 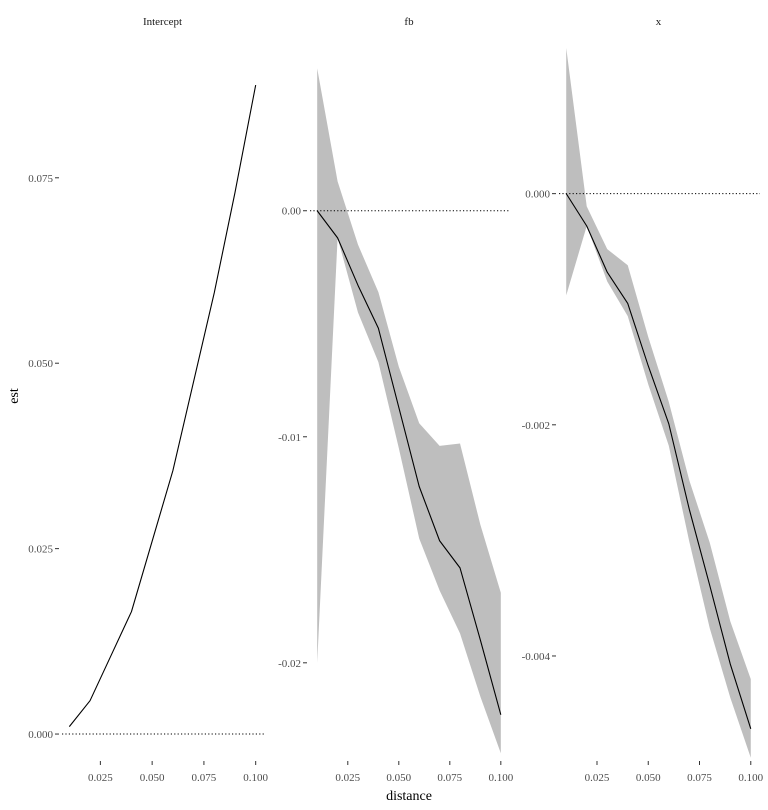 What do you see at coordinates (409, 22) in the screenshot?
I see `panel-title: fb` at bounding box center [409, 22].